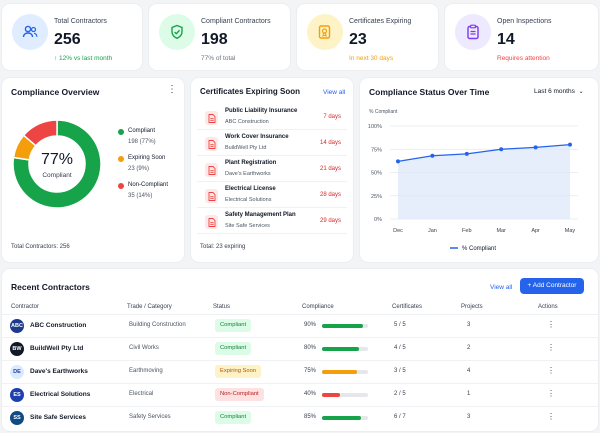  I want to click on y-tick-label: 75%, so click(376, 150).